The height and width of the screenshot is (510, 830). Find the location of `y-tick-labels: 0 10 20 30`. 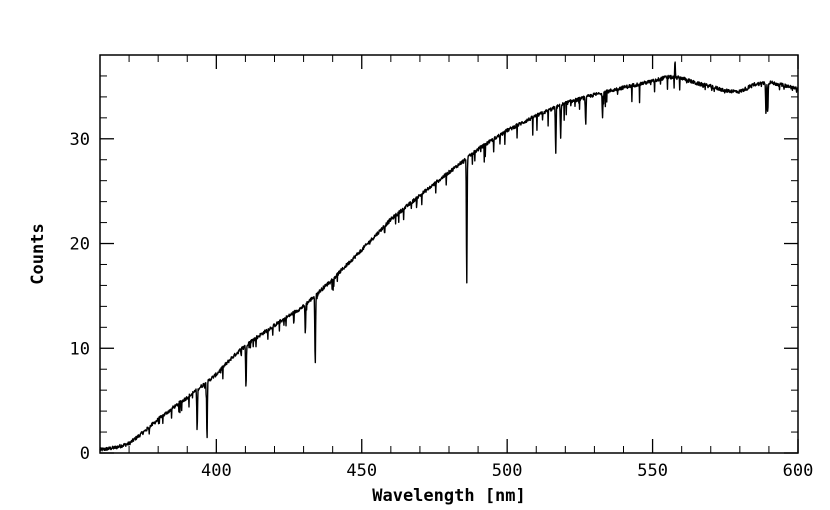

y-tick-labels: 0 10 20 30 is located at coordinates (80, 297).